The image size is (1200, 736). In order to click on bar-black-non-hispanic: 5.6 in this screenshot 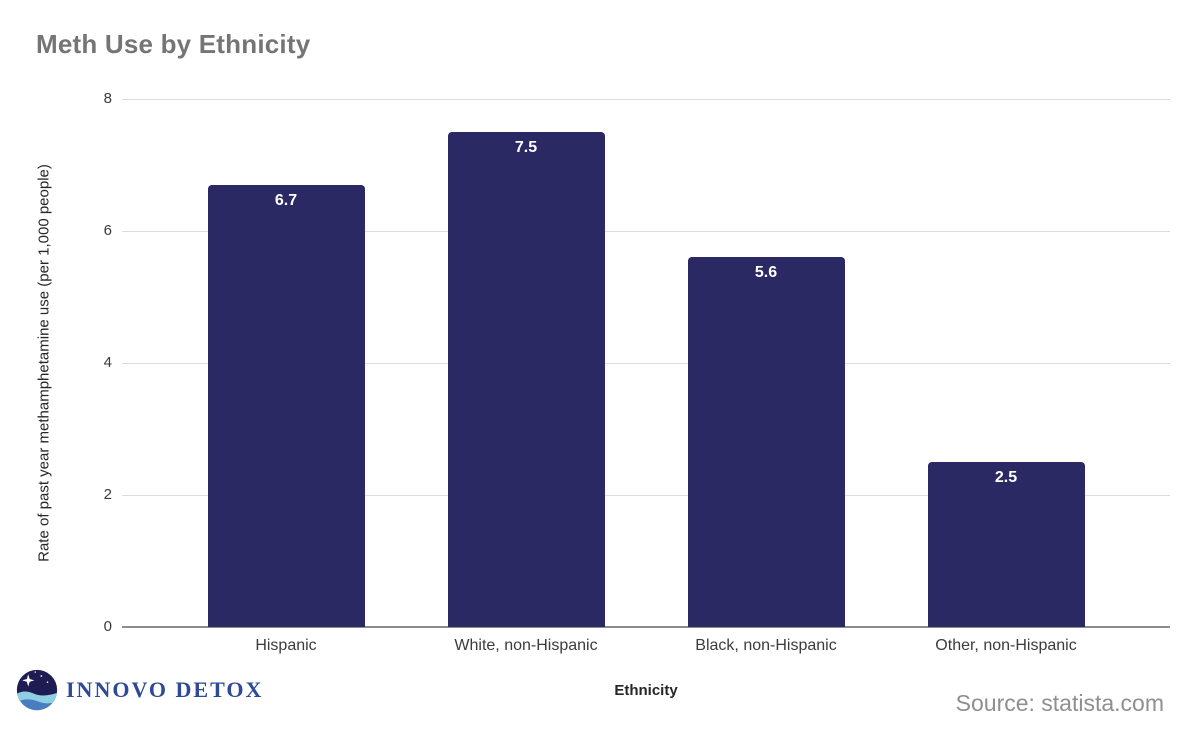, I will do `click(766, 442)`.